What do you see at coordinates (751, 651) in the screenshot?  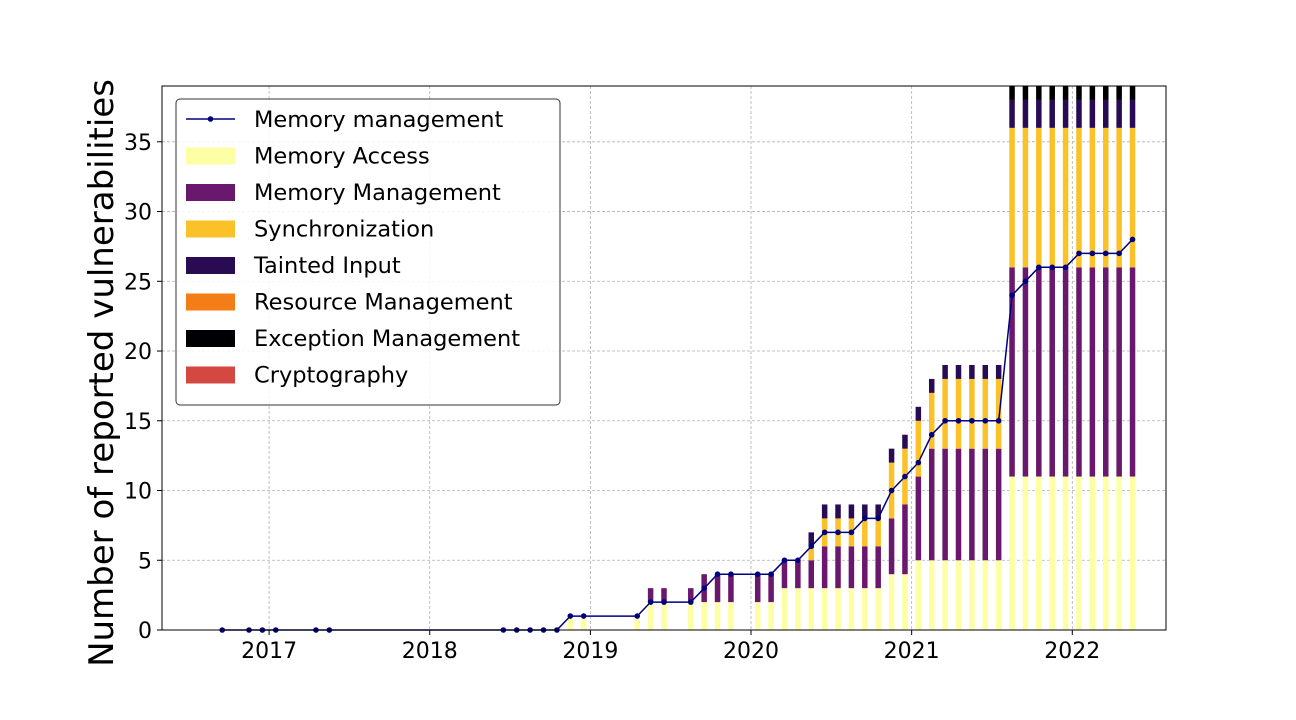 I see `x-tick-label: 2020` at bounding box center [751, 651].